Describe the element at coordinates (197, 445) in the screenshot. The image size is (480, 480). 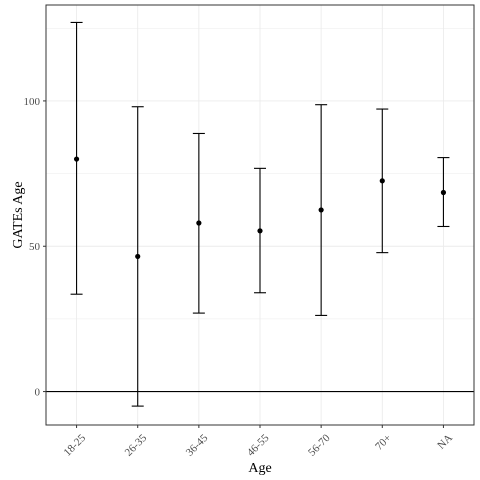
I see `x-tick-label: 36-45` at that location.